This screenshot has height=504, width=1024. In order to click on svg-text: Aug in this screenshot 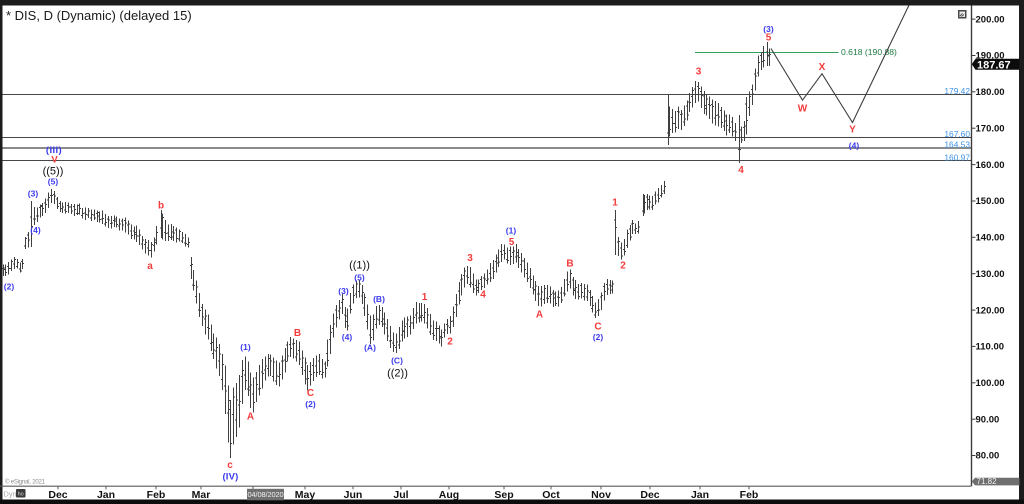, I will do `click(449, 495)`.